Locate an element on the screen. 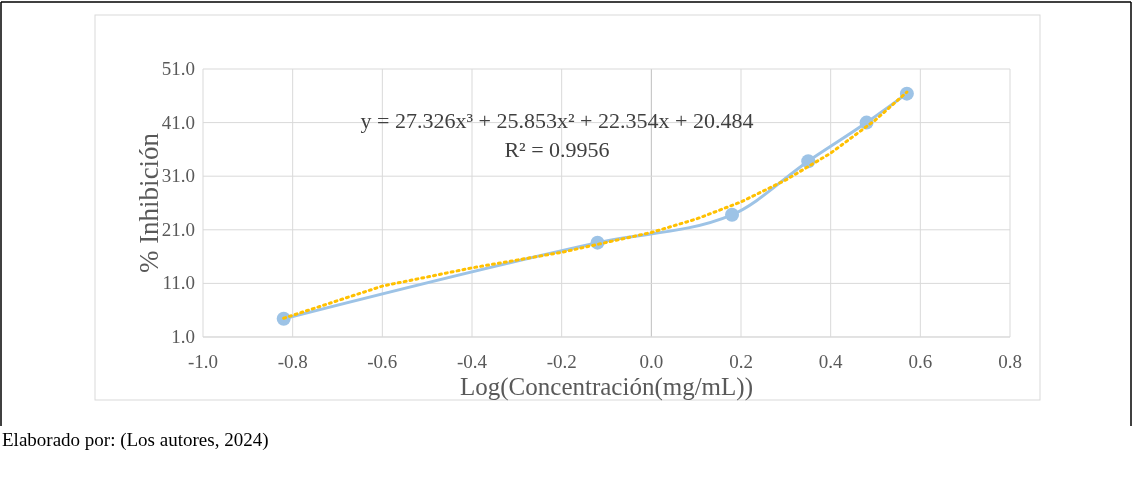  x-tick-label: -0.4 is located at coordinates (472, 361).